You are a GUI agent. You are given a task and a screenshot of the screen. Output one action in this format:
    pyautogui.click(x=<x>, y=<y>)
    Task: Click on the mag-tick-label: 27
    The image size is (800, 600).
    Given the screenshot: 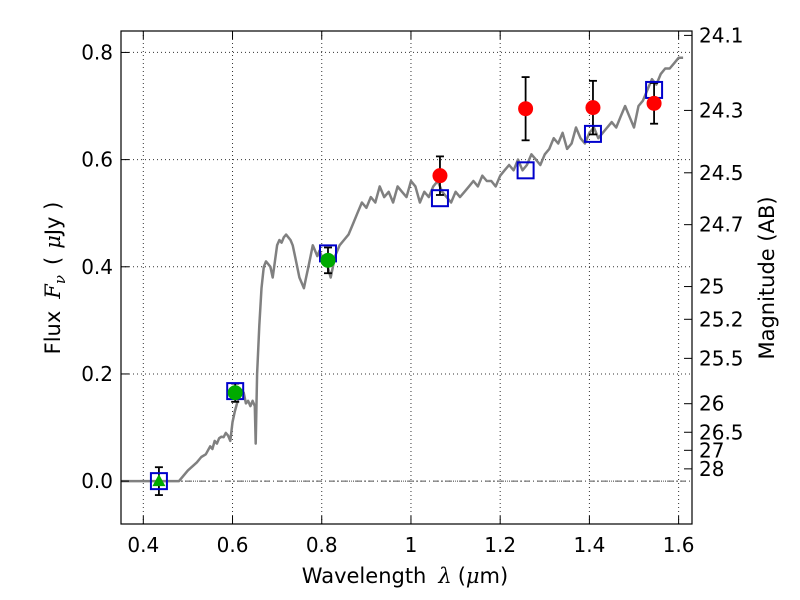 What is the action you would take?
    pyautogui.click(x=711, y=450)
    